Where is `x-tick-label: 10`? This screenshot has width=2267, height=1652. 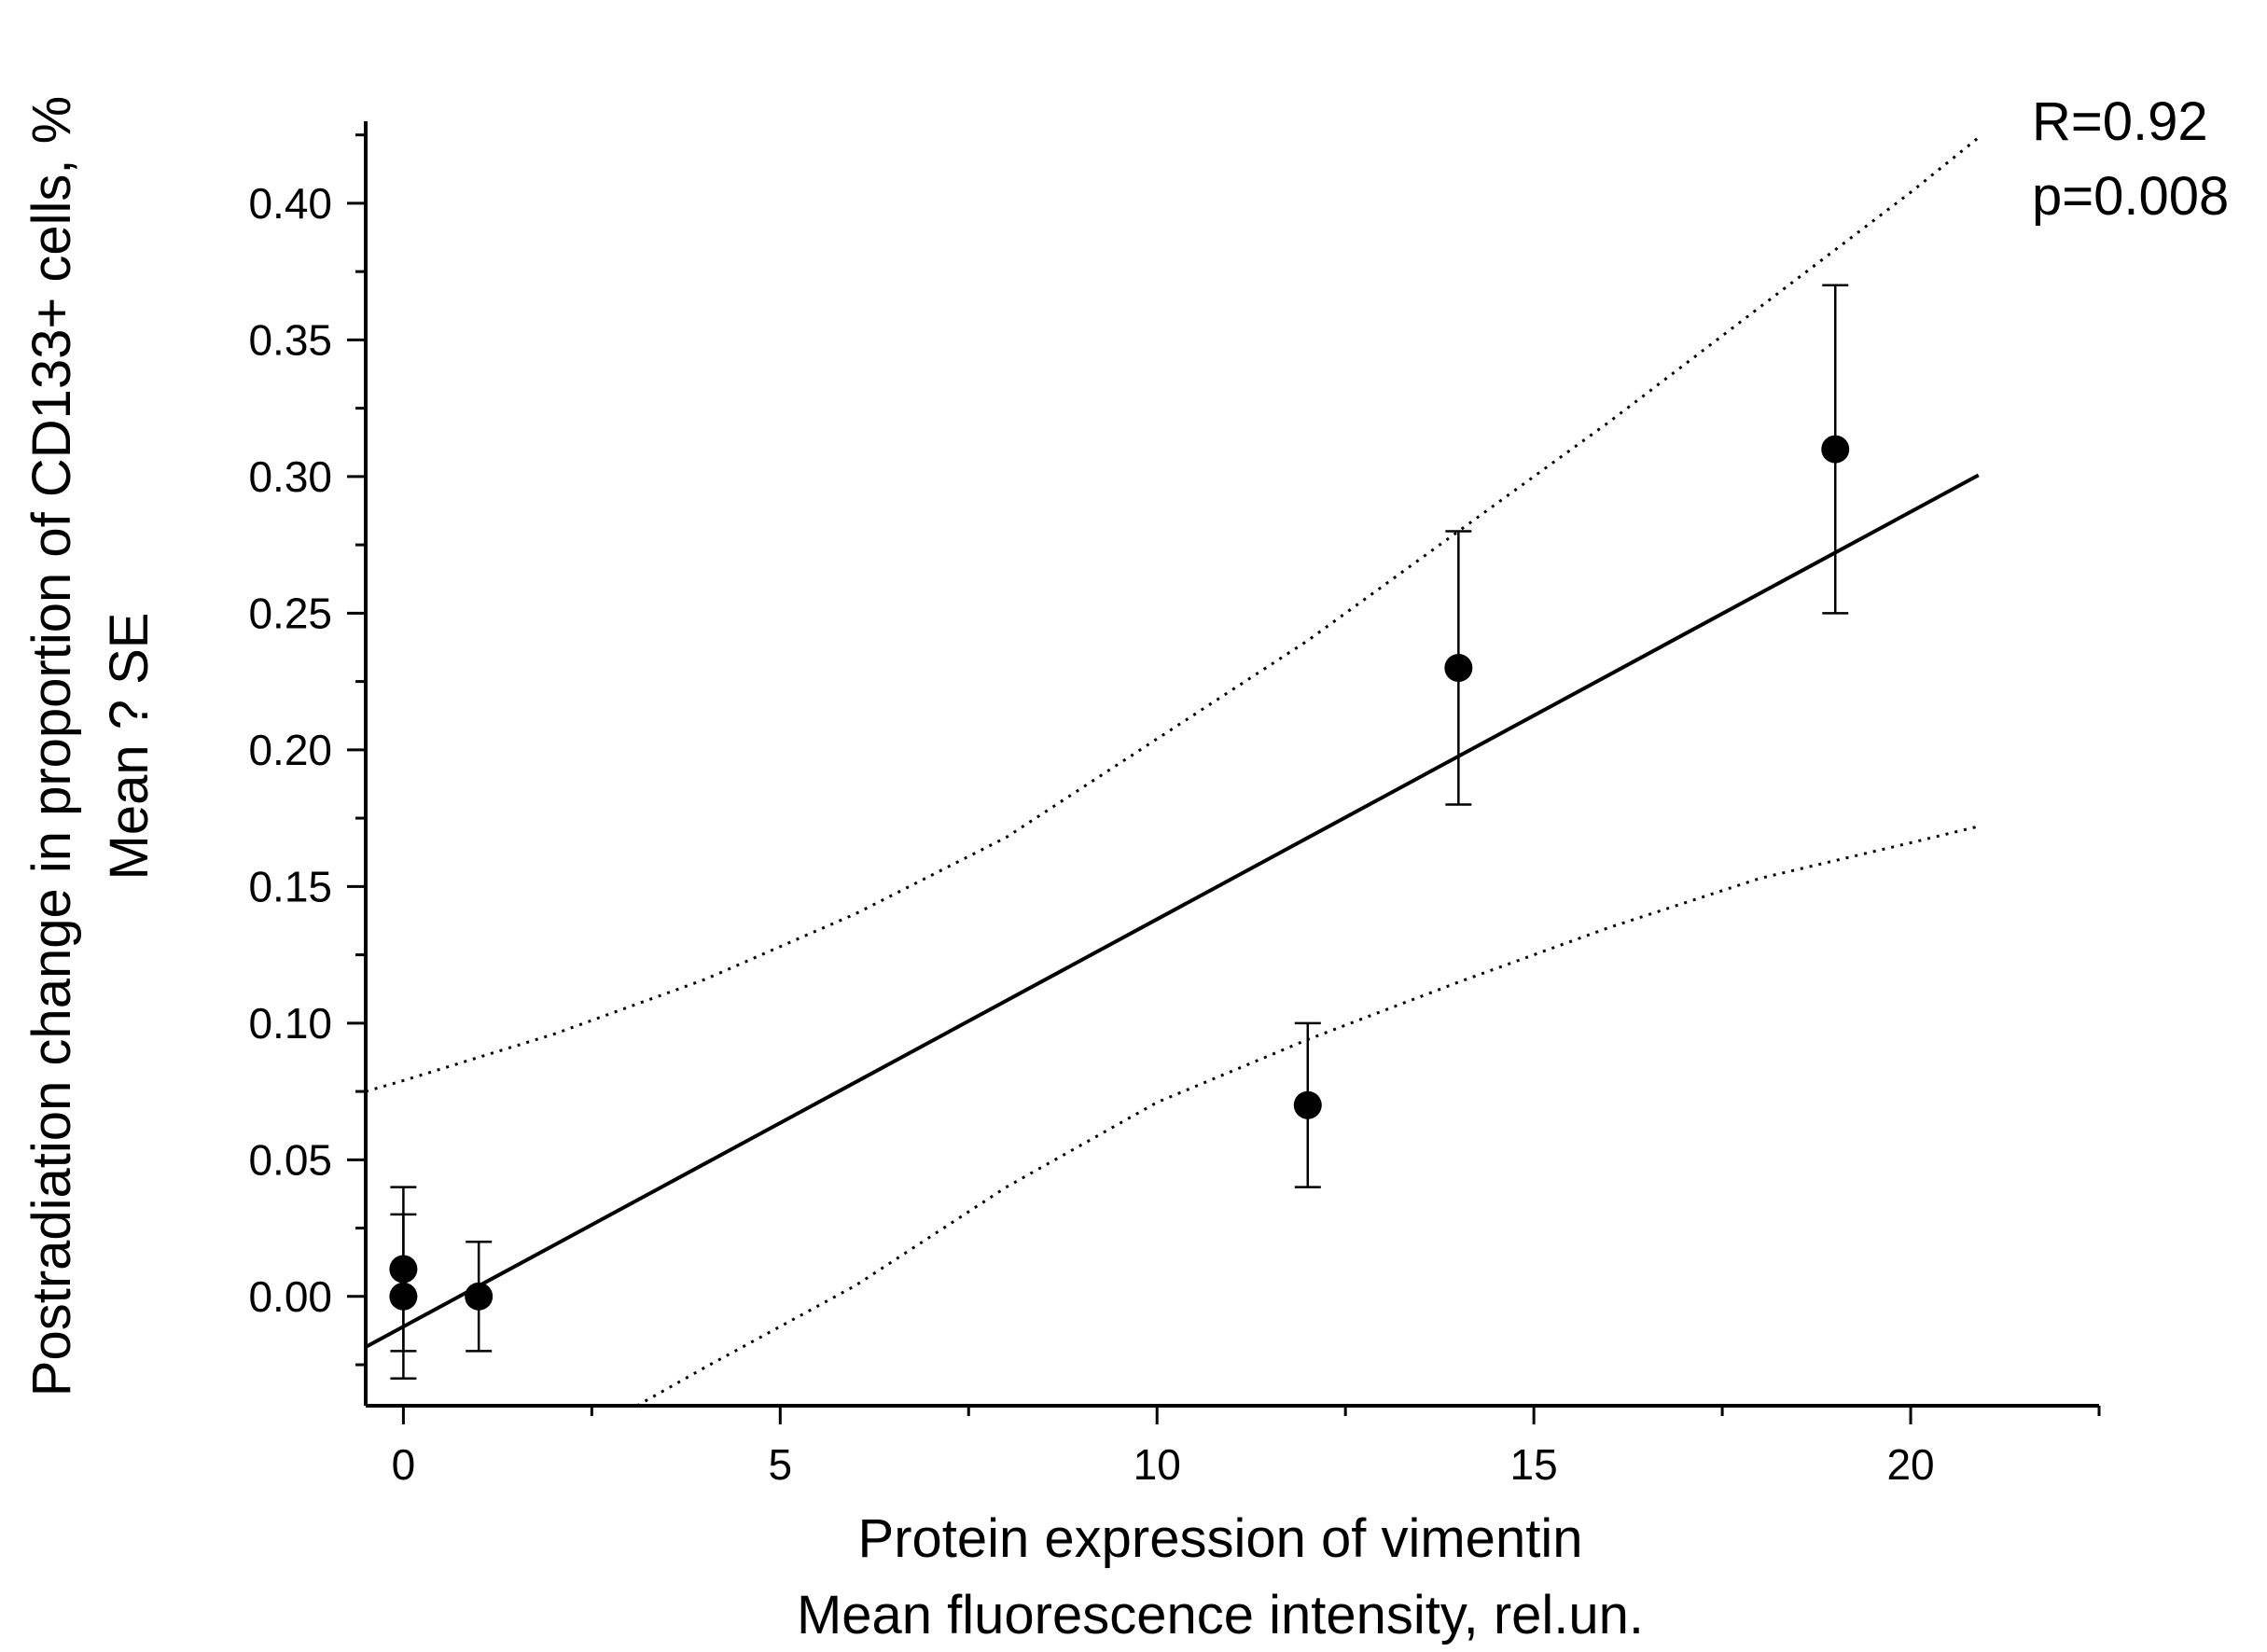
x-tick-label: 10 is located at coordinates (1158, 1464).